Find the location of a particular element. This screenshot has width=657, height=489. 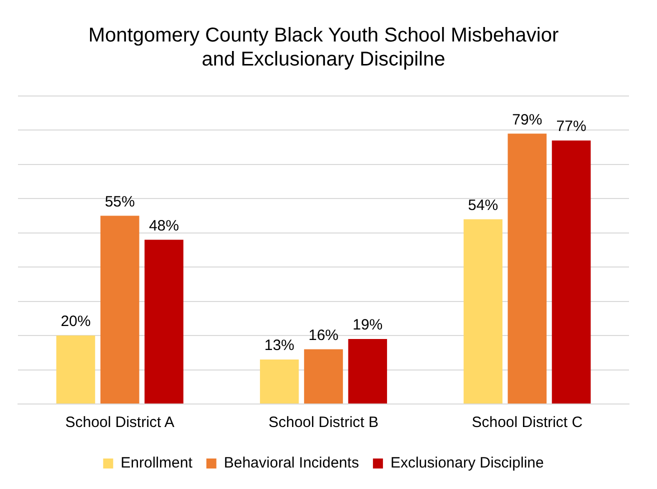

data-label: 79% is located at coordinates (527, 119).